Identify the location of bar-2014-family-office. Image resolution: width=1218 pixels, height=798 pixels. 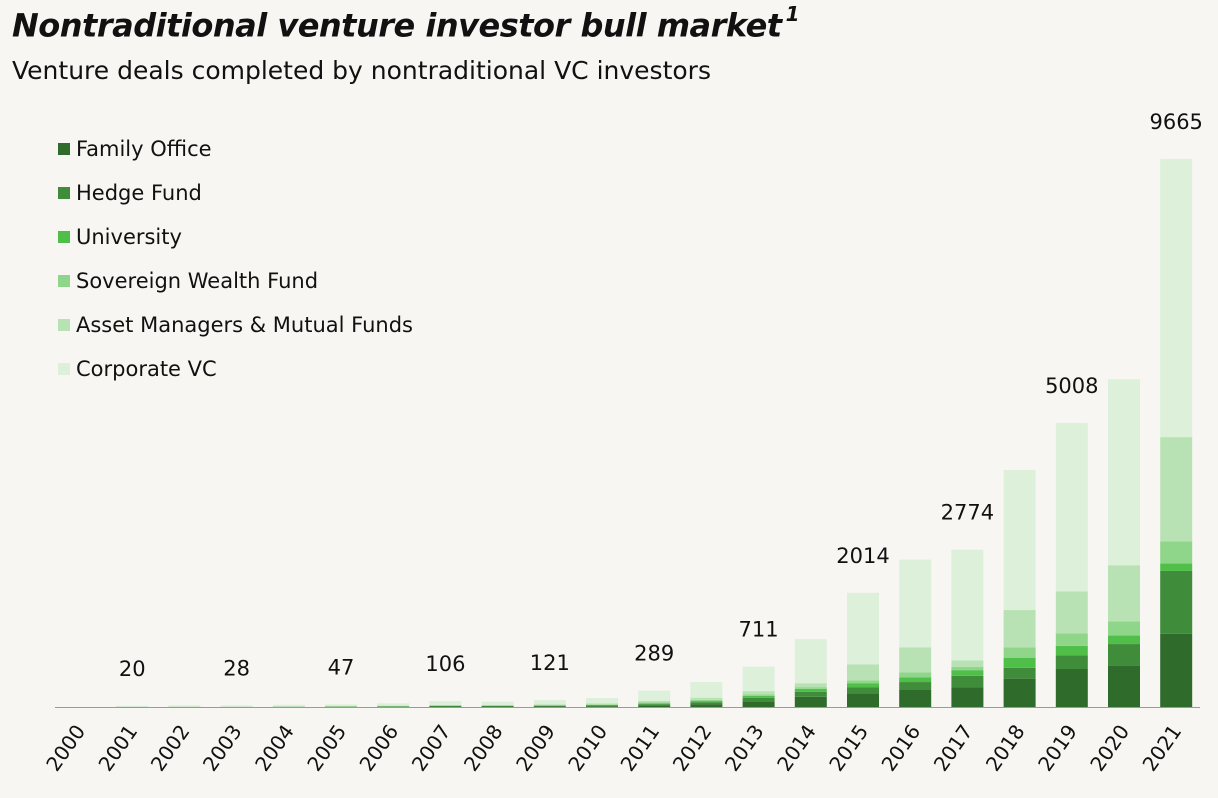
(810, 701).